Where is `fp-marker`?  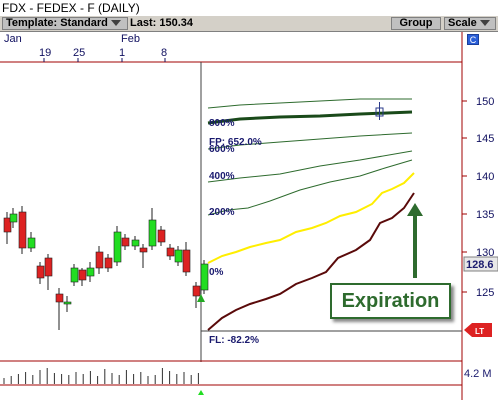 fp-marker is located at coordinates (379, 111).